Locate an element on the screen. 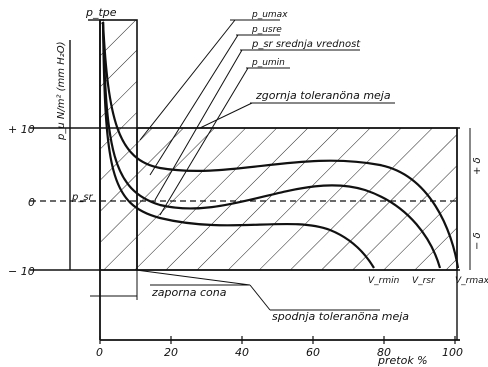 This screenshot has width=488, height=367. zero-label: 0 is located at coordinates (31, 202).